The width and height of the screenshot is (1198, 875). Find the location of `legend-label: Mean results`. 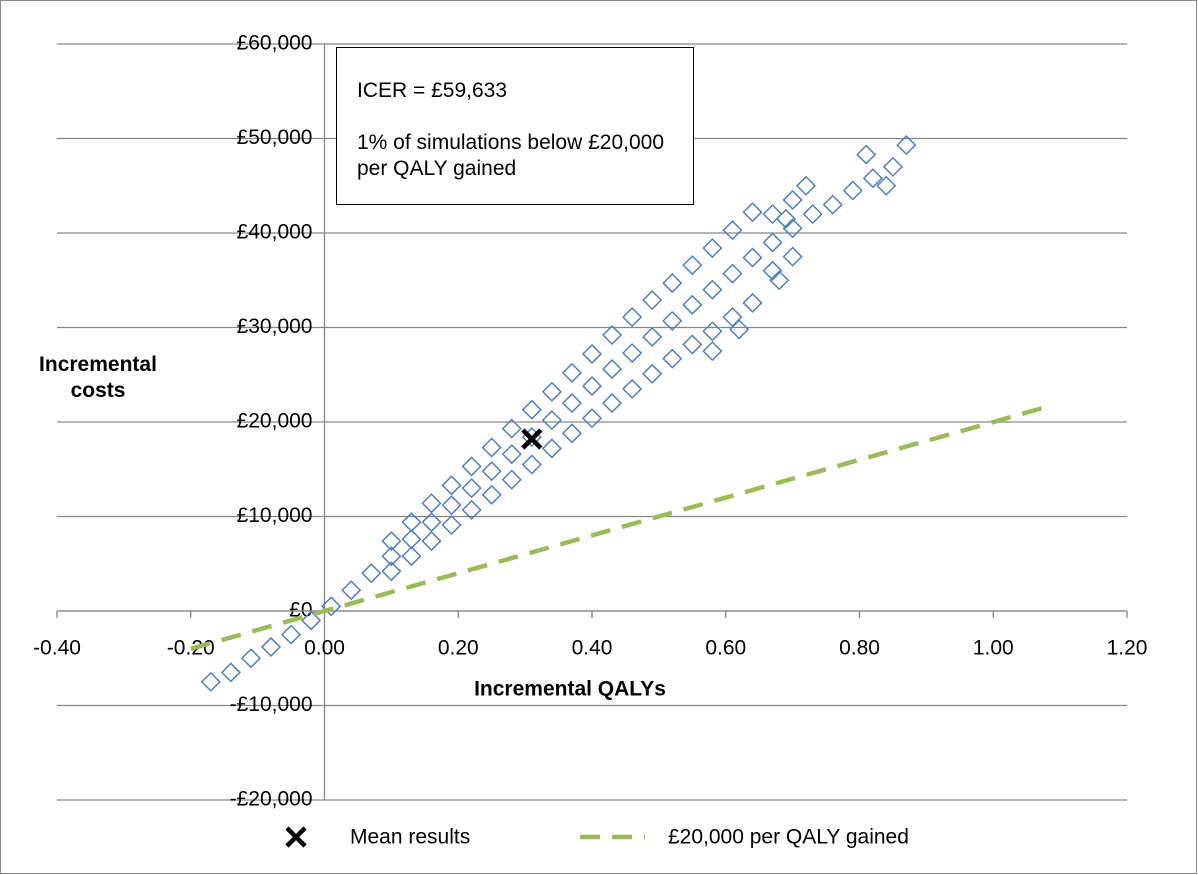

legend-label: Mean results is located at coordinates (410, 837).